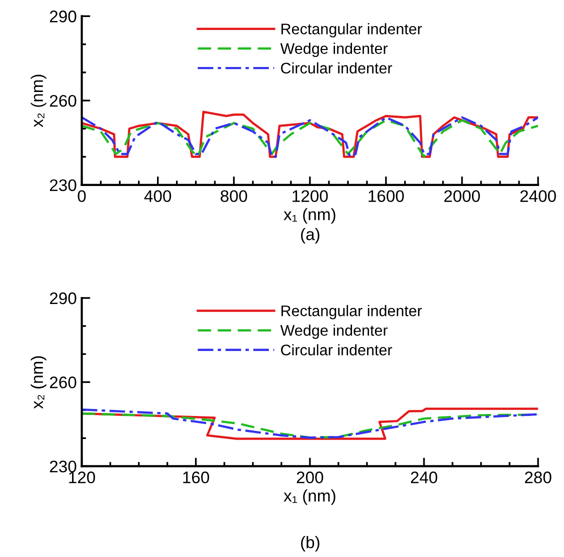  What do you see at coordinates (310, 236) in the screenshot?
I see `text: (a)` at bounding box center [310, 236].